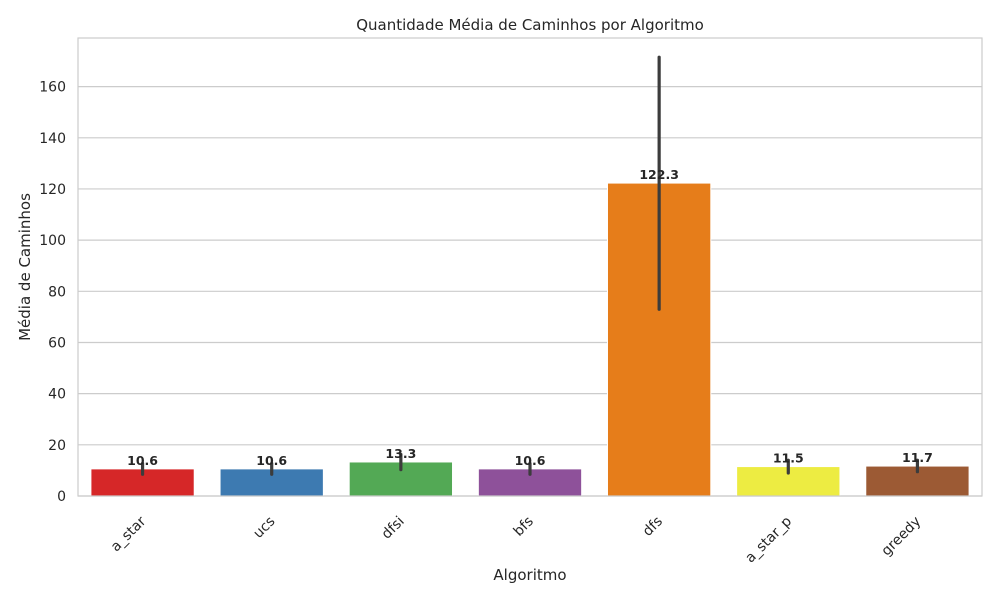 The image size is (1000, 600). Describe the element at coordinates (61, 497) in the screenshot. I see `y-tick-label: 0` at that location.